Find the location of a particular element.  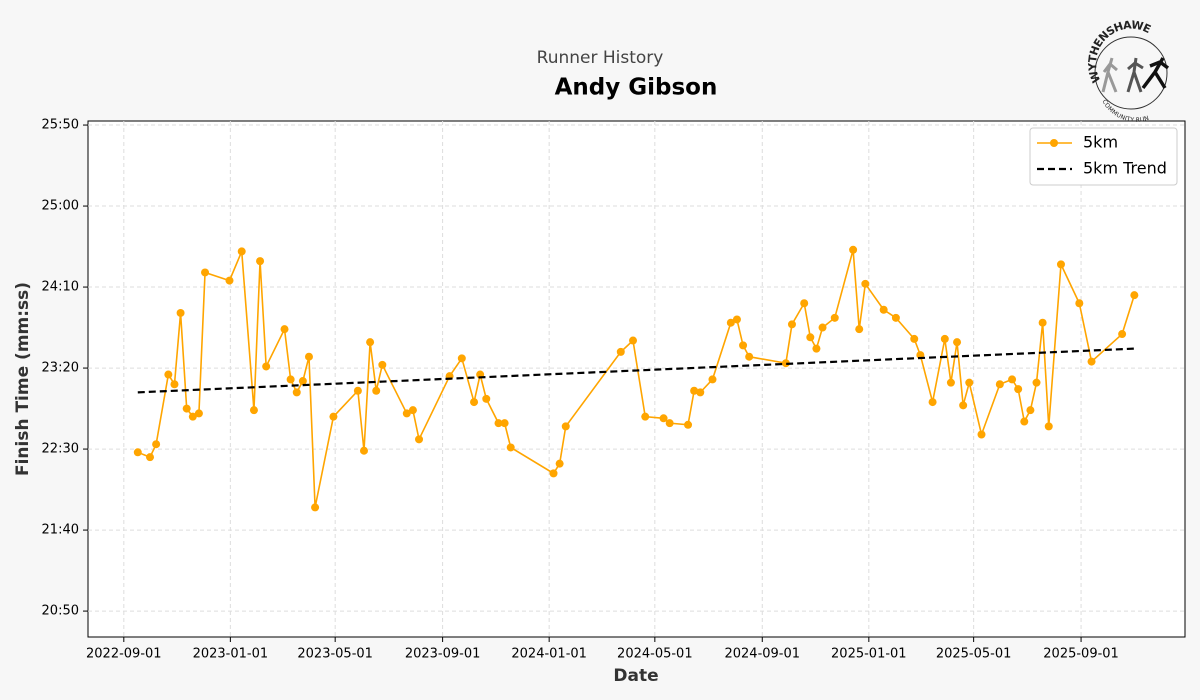

y-tick-label: 25:50 is located at coordinates (60, 125).